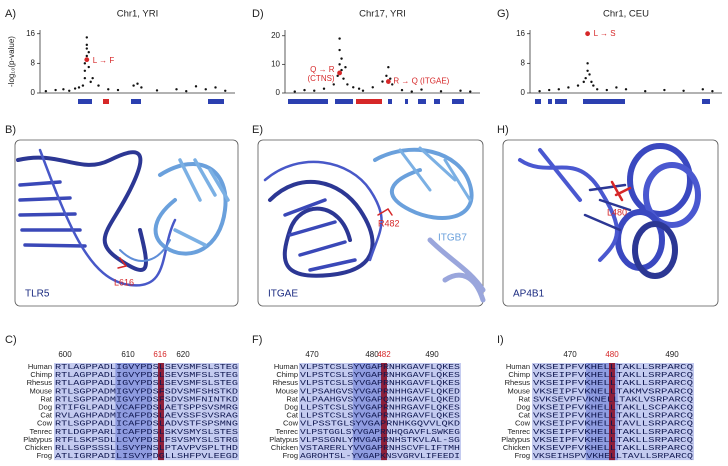  Describe the element at coordinates (394, 101) in the screenshot. I see `gene-track` at that location.